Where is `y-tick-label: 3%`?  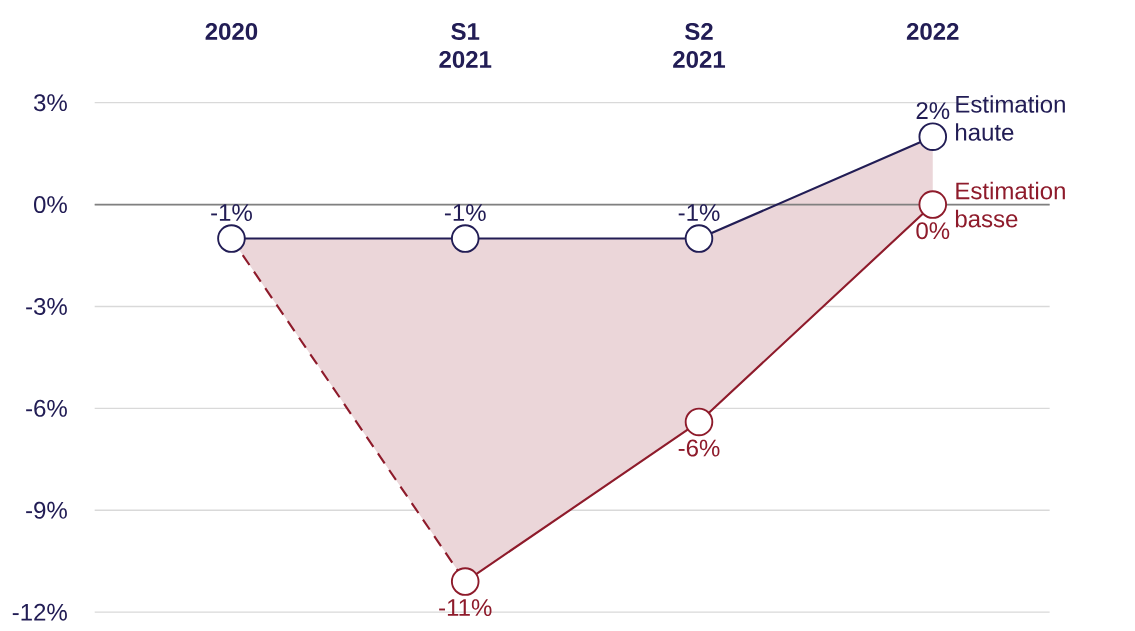
y-tick-label: 3% is located at coordinates (50, 103).